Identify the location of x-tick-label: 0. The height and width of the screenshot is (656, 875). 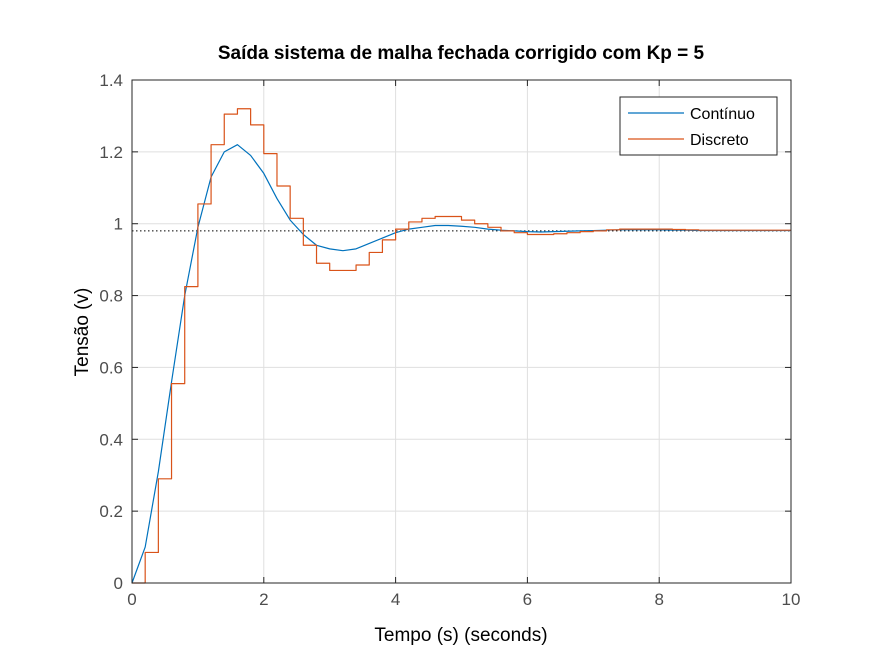
(131, 599).